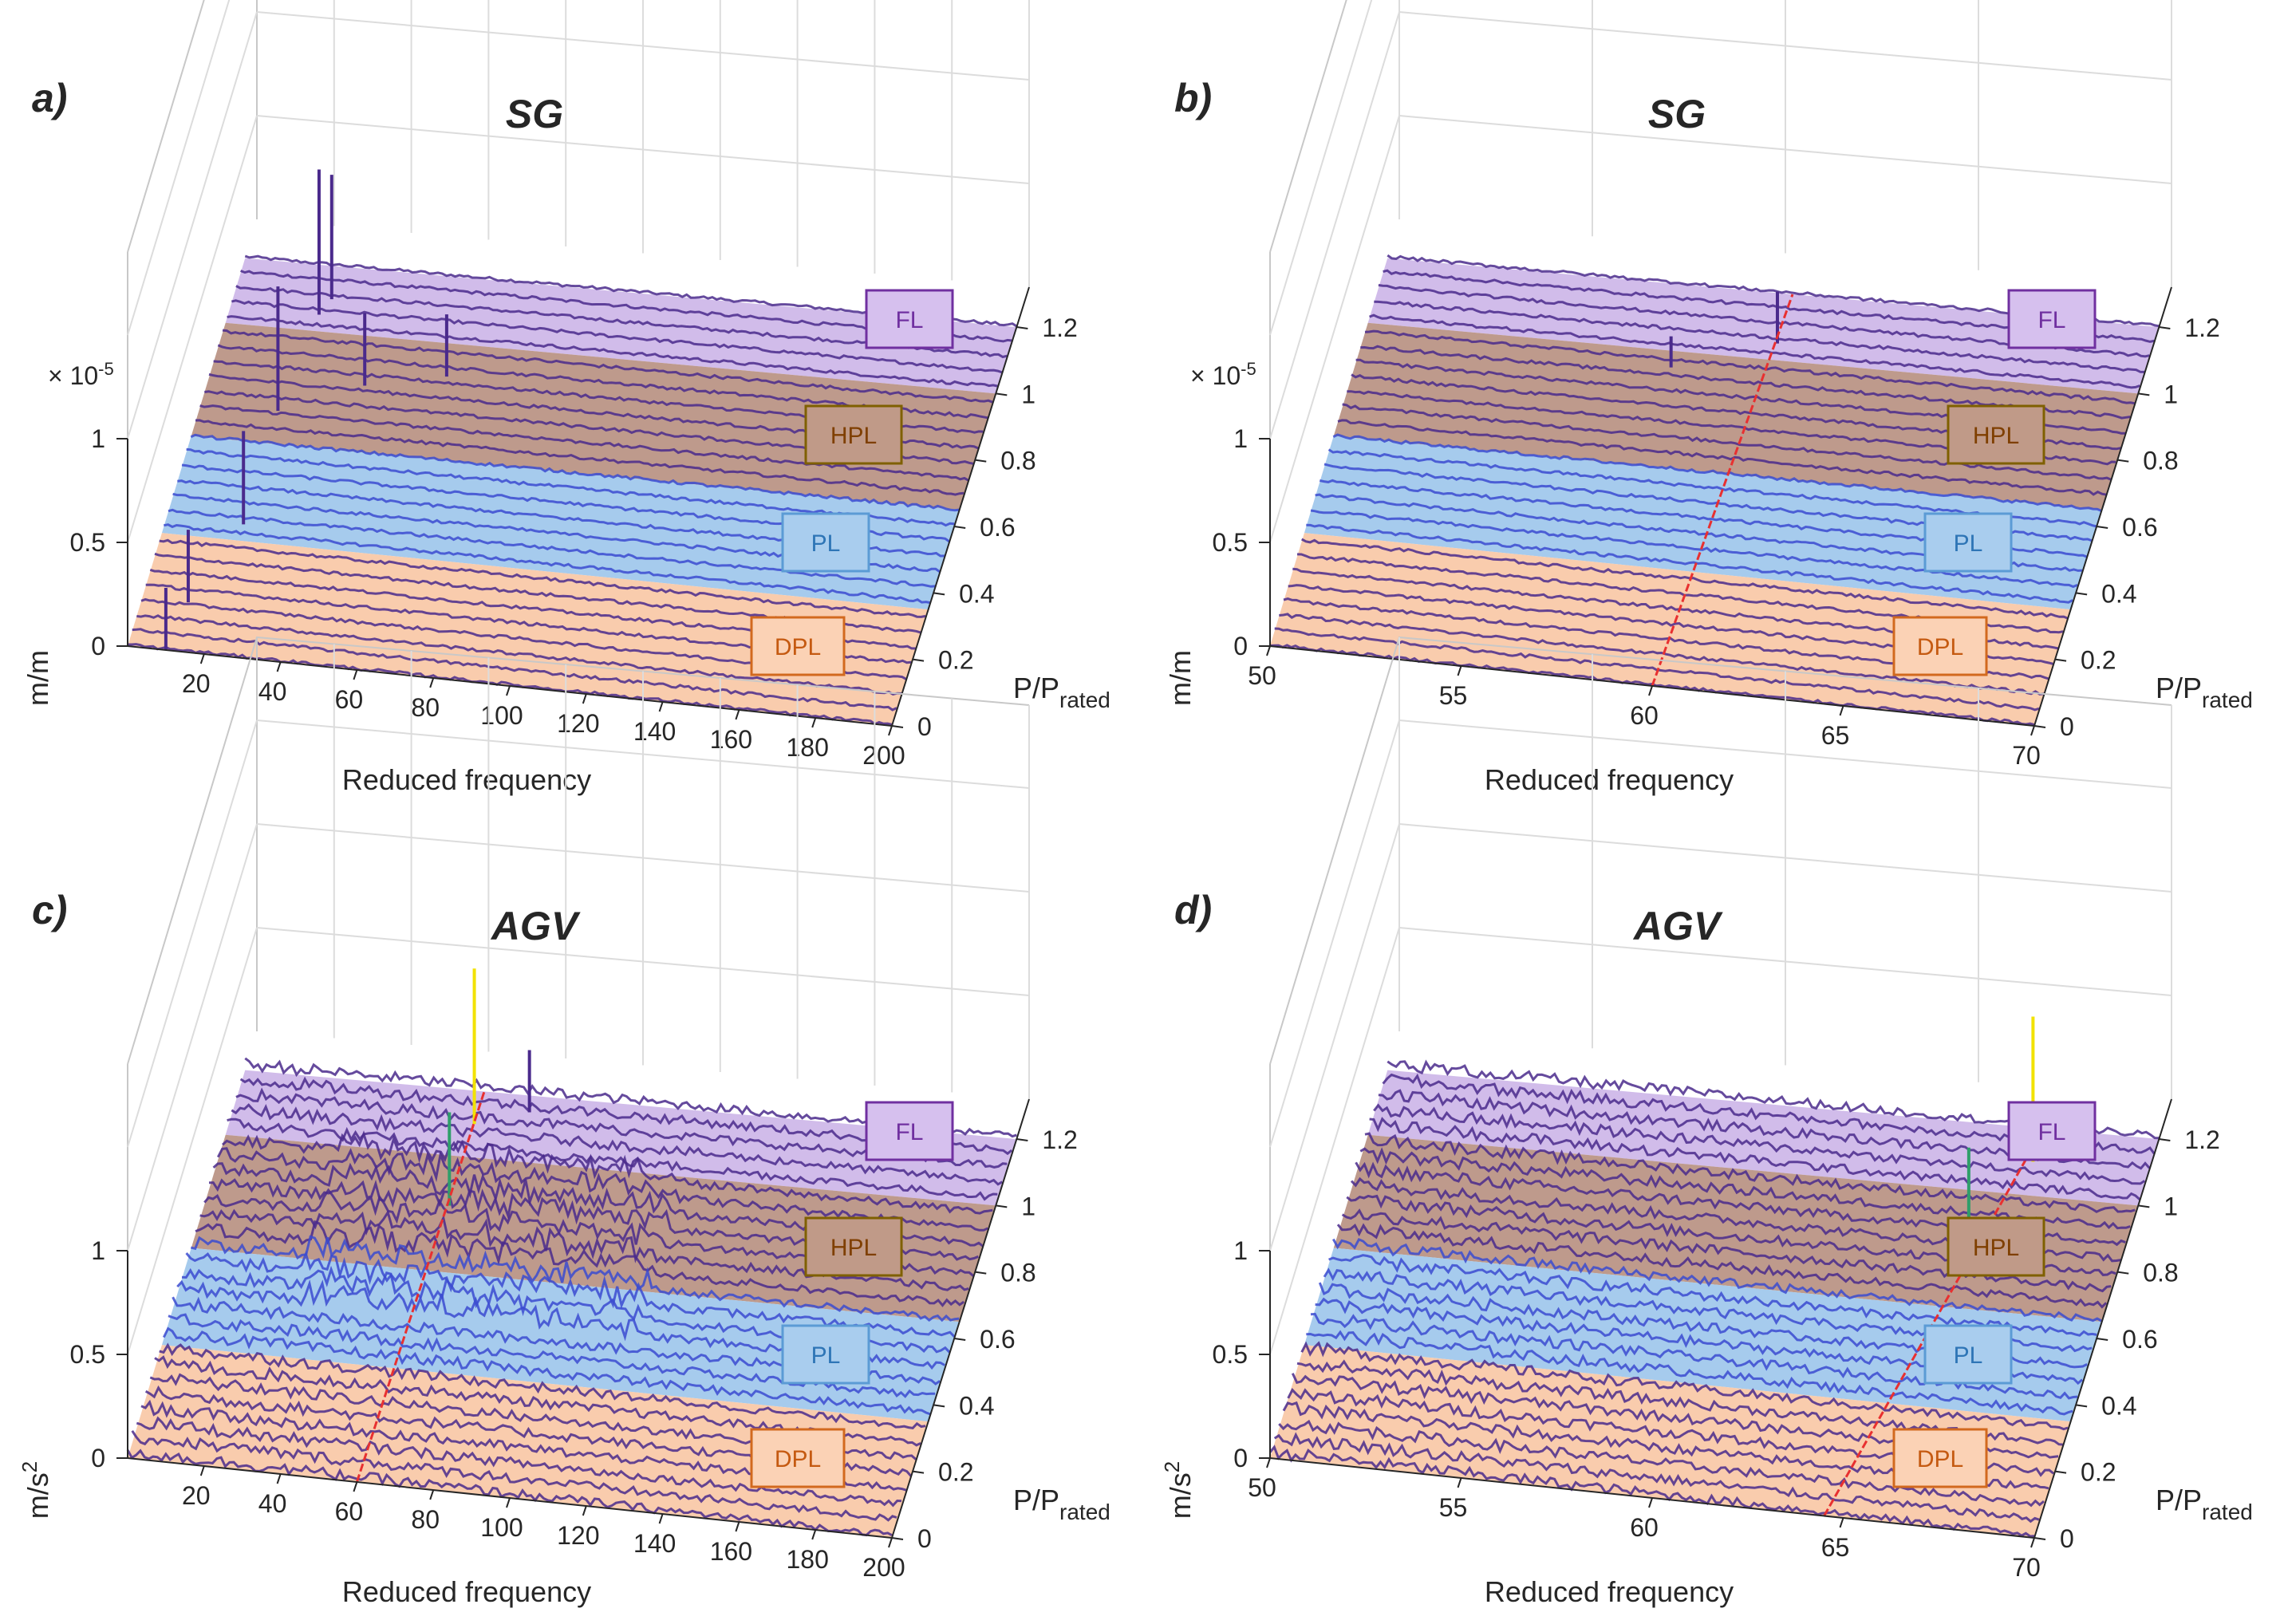 The height and width of the screenshot is (1624, 2284). I want to click on x-tick-label: 180, so click(808, 748).